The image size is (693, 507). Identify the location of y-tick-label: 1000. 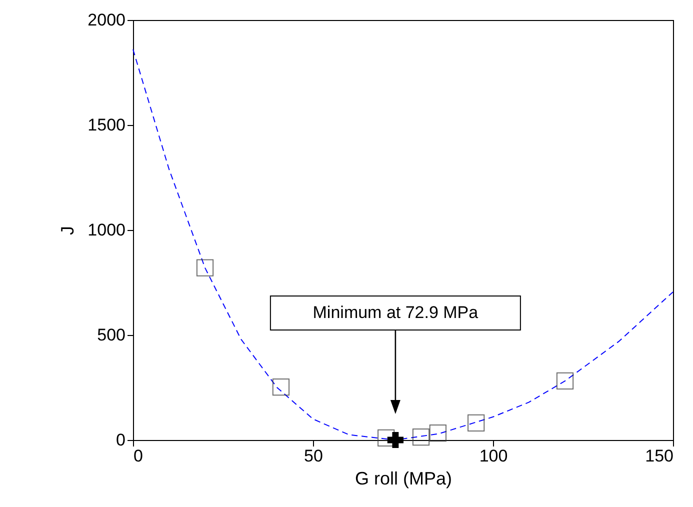
(107, 230).